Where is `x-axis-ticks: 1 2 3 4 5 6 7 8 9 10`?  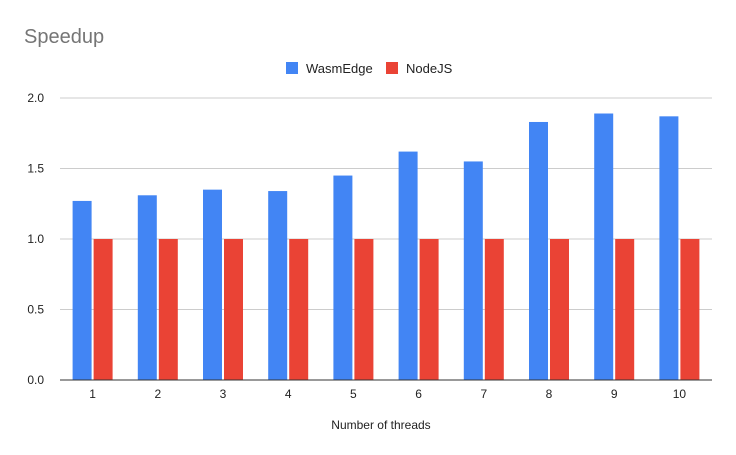 x-axis-ticks: 1 2 3 4 5 6 7 8 9 10 is located at coordinates (387, 394).